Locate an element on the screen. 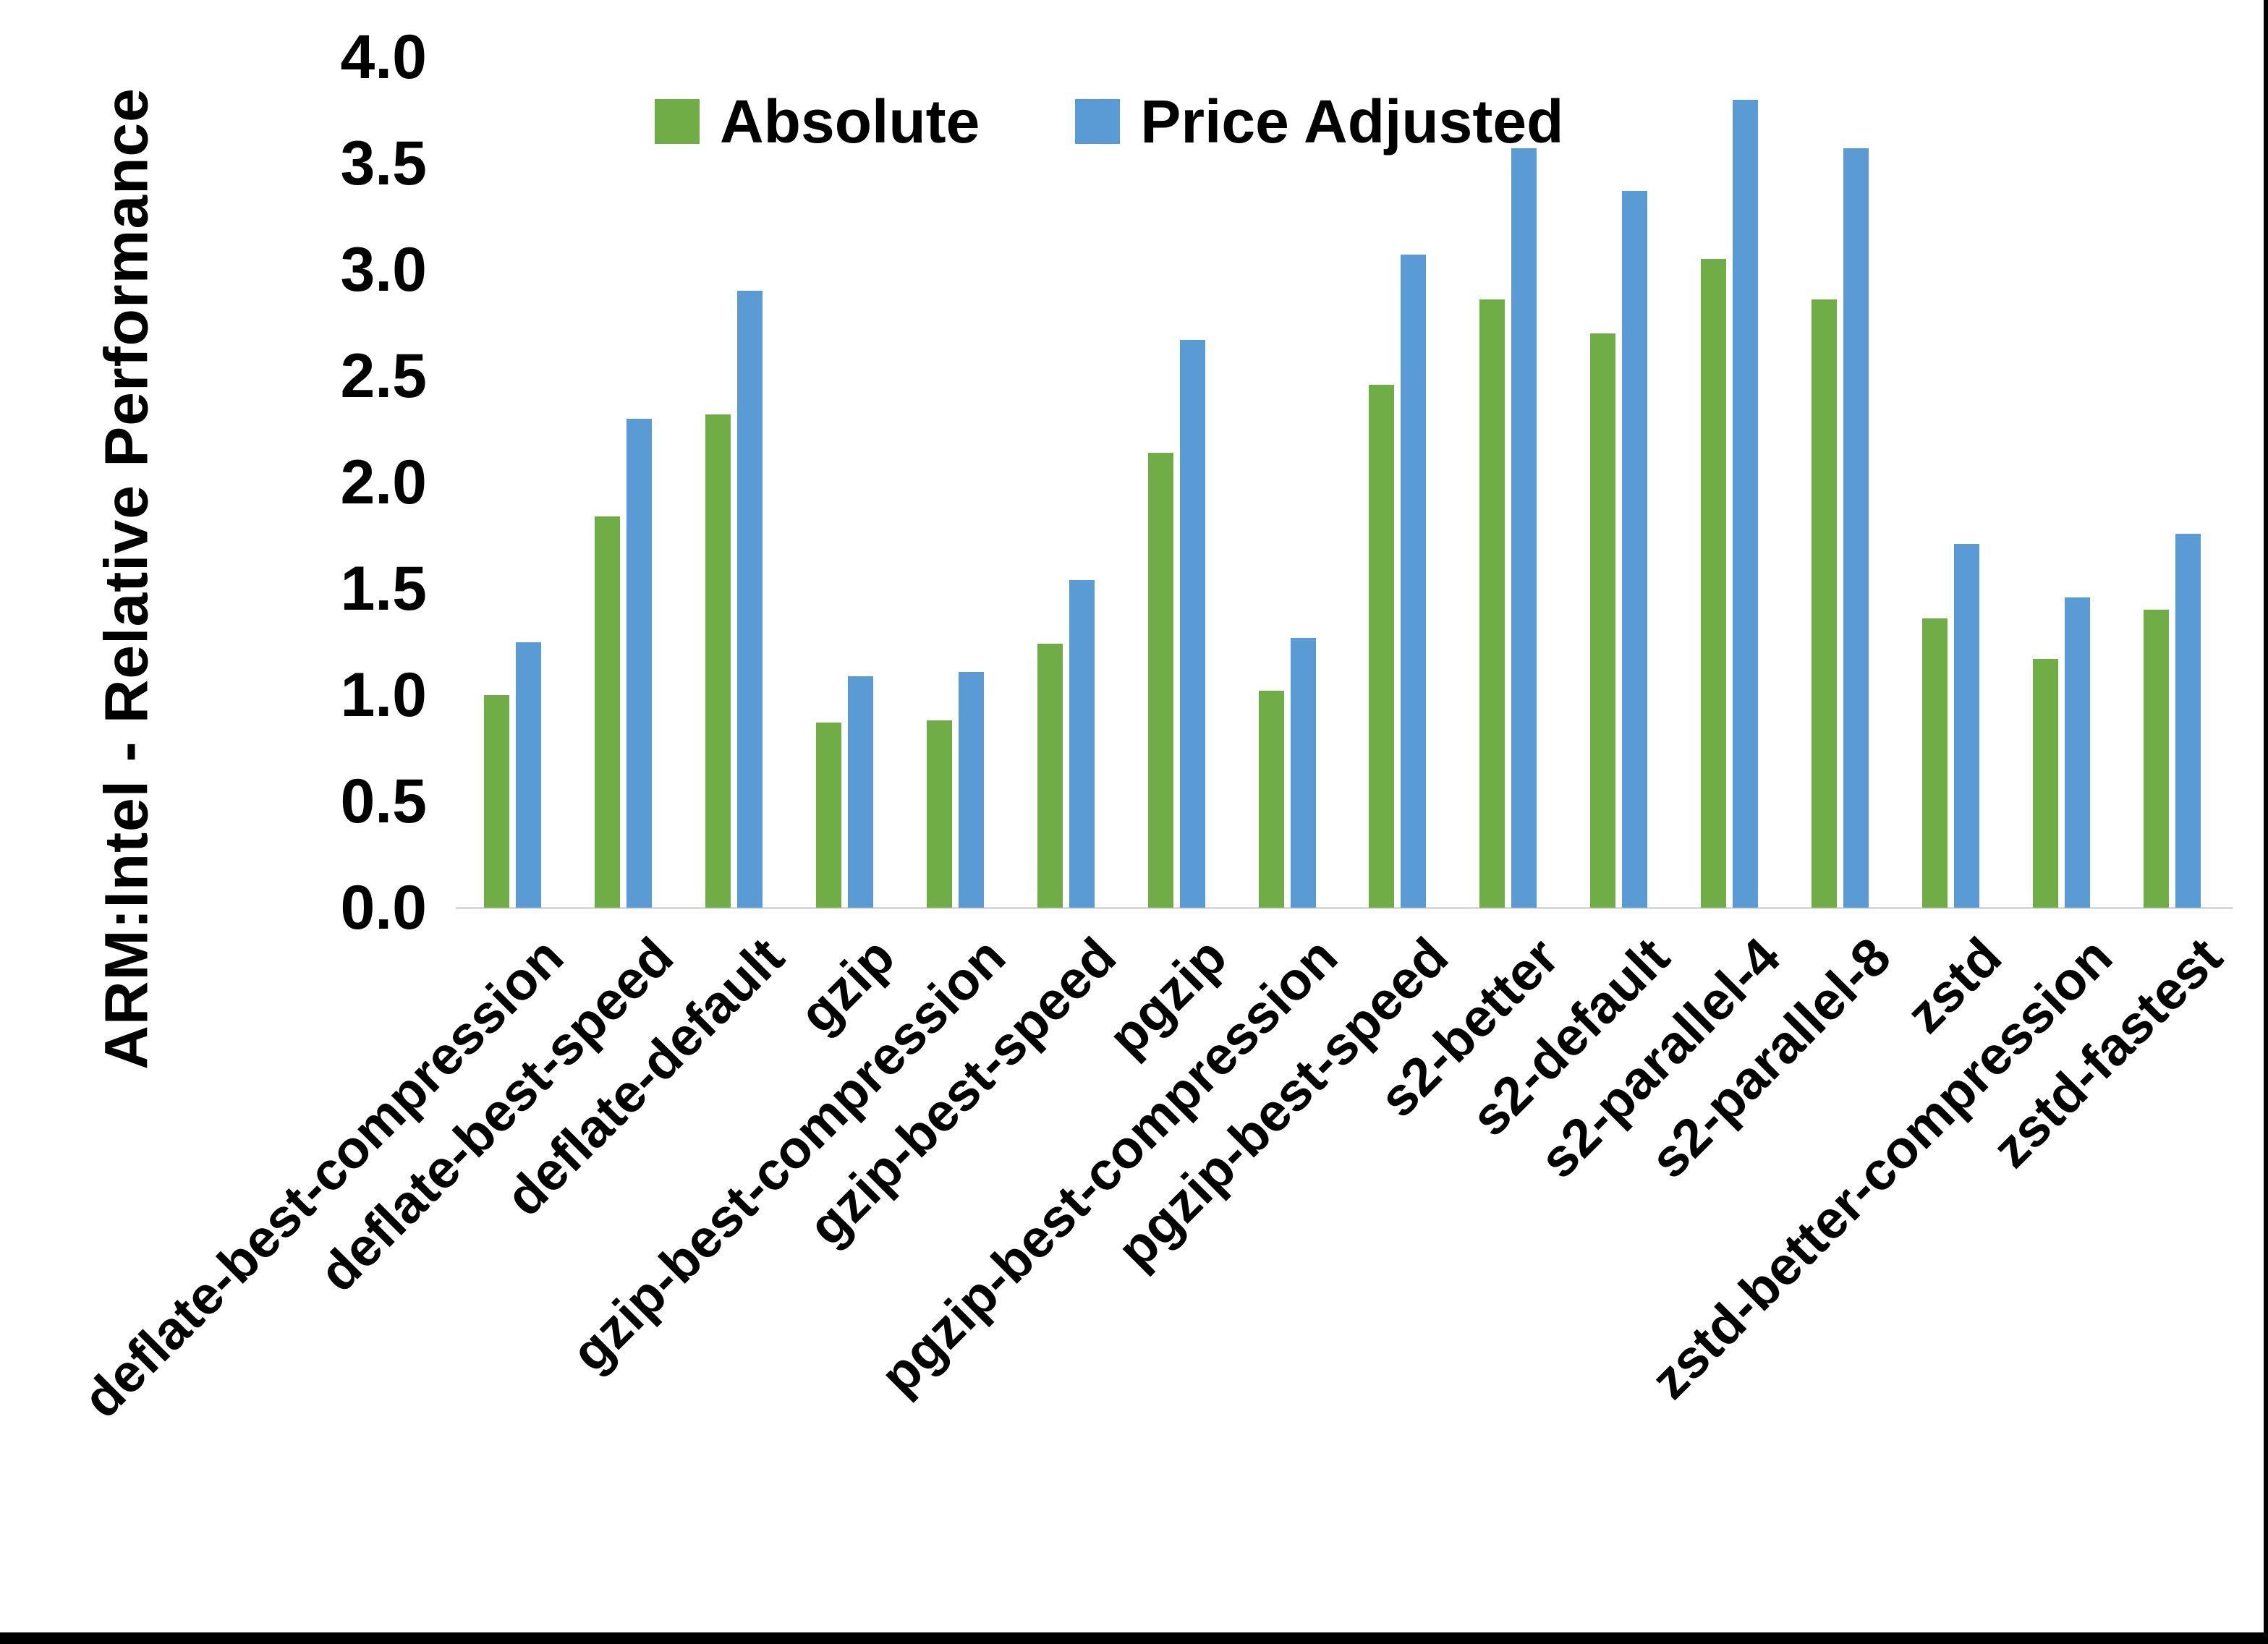 The image size is (2268, 1644). figure-border-right is located at coordinates (2266, 822).